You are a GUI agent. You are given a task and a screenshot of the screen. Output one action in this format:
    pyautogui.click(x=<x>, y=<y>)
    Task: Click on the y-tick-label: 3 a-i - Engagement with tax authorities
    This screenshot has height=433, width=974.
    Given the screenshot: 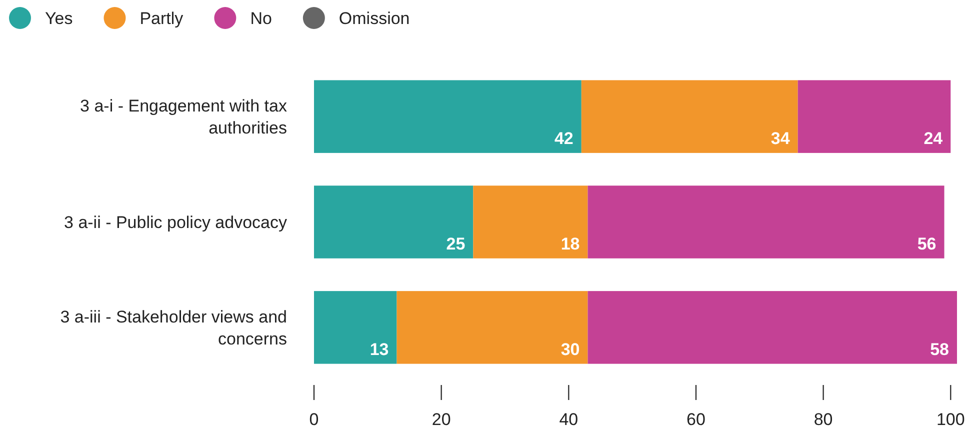 What is the action you would take?
    pyautogui.click(x=184, y=117)
    